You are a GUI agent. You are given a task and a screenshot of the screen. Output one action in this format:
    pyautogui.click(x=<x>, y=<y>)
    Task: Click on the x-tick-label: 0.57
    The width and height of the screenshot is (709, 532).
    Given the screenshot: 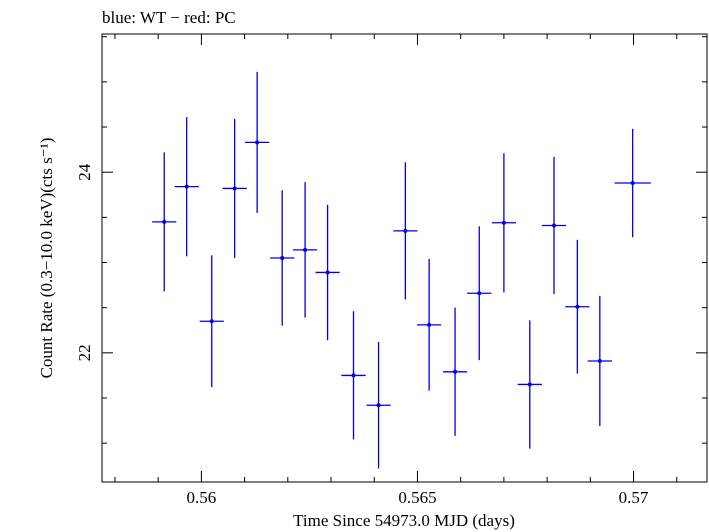 What is the action you would take?
    pyautogui.click(x=634, y=497)
    